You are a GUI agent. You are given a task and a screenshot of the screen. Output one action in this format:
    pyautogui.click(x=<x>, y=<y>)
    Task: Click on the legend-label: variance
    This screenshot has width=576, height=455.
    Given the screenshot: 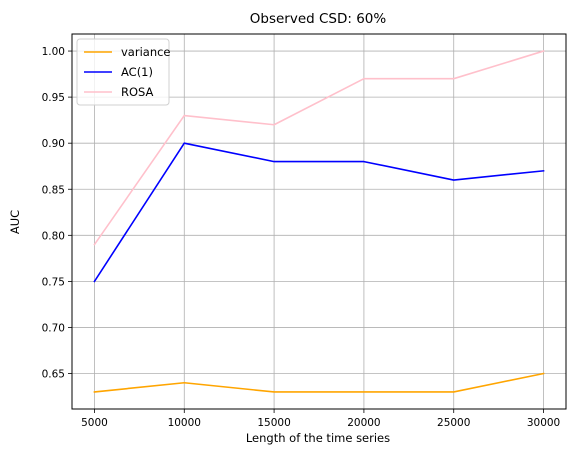 What is the action you would take?
    pyautogui.click(x=146, y=52)
    